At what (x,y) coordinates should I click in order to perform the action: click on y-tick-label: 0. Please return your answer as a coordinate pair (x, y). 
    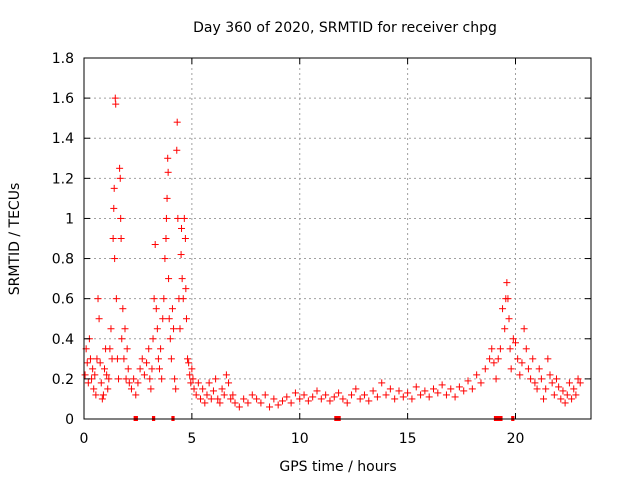
    Looking at the image, I should click on (69, 420).